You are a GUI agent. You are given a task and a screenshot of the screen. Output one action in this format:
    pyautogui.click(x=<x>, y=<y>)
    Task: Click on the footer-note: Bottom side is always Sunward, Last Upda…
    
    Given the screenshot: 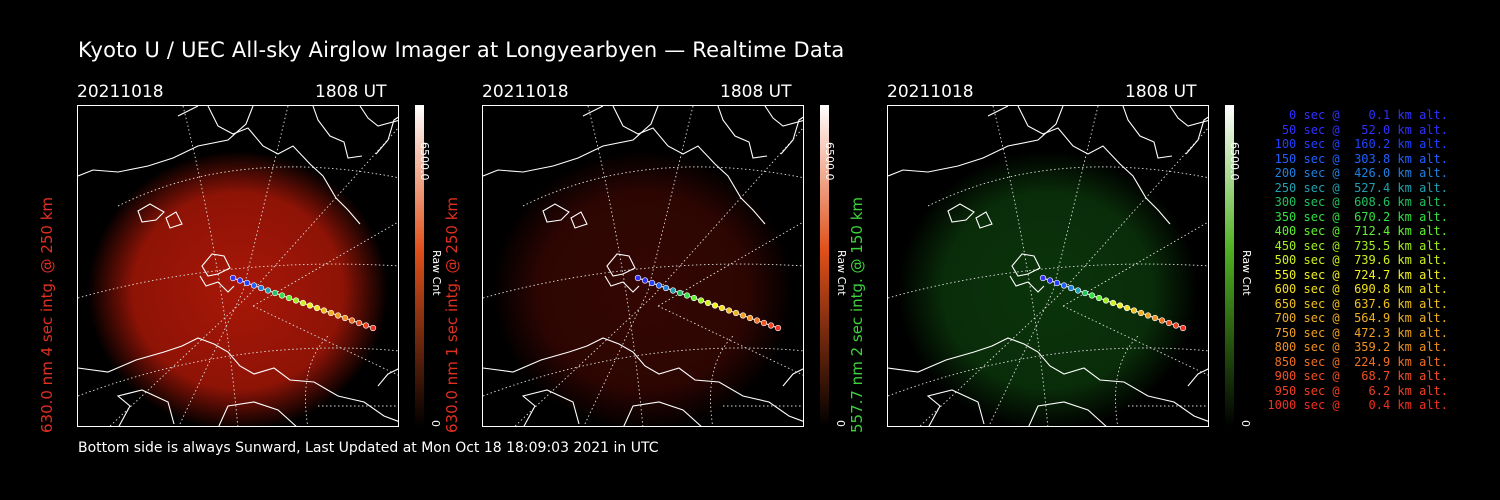 What is the action you would take?
    pyautogui.click(x=368, y=448)
    